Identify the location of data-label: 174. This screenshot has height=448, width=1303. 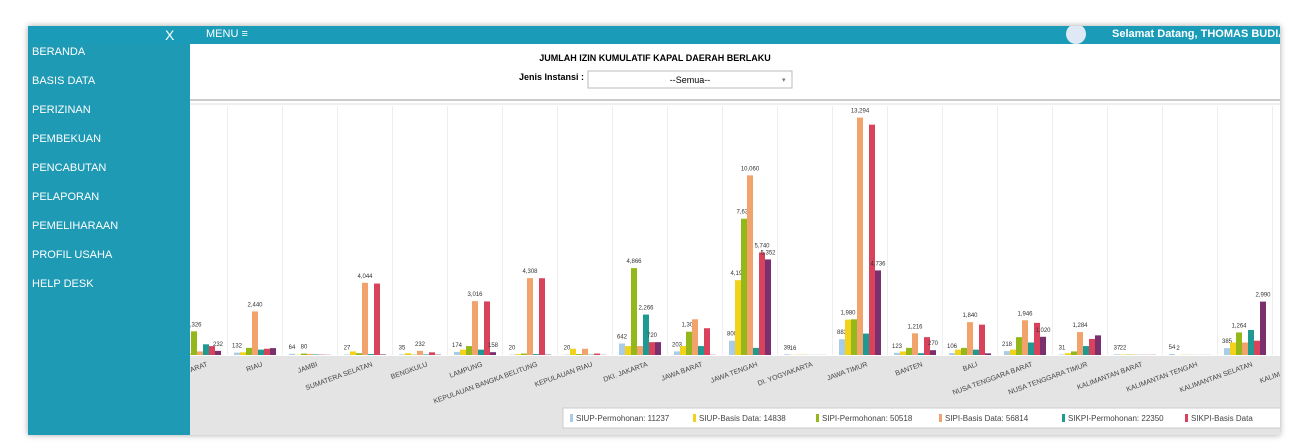
(457, 346).